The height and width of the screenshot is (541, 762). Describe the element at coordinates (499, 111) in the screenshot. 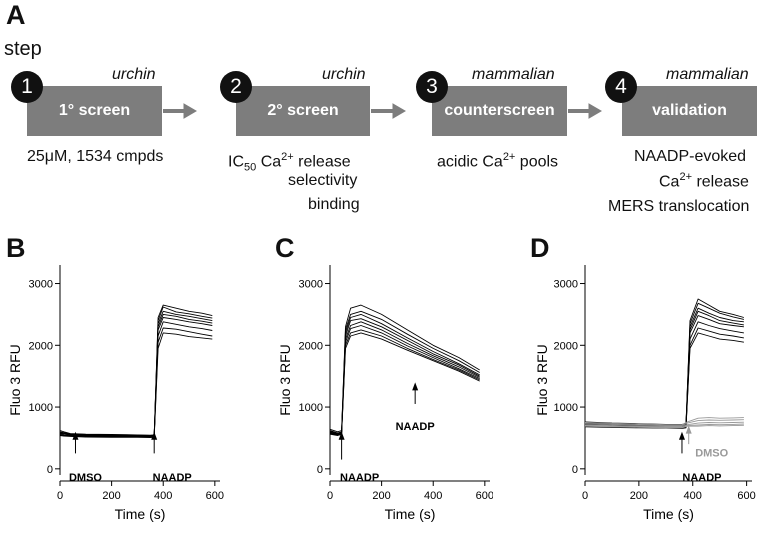

I see `step-3-box: counterscreen` at that location.